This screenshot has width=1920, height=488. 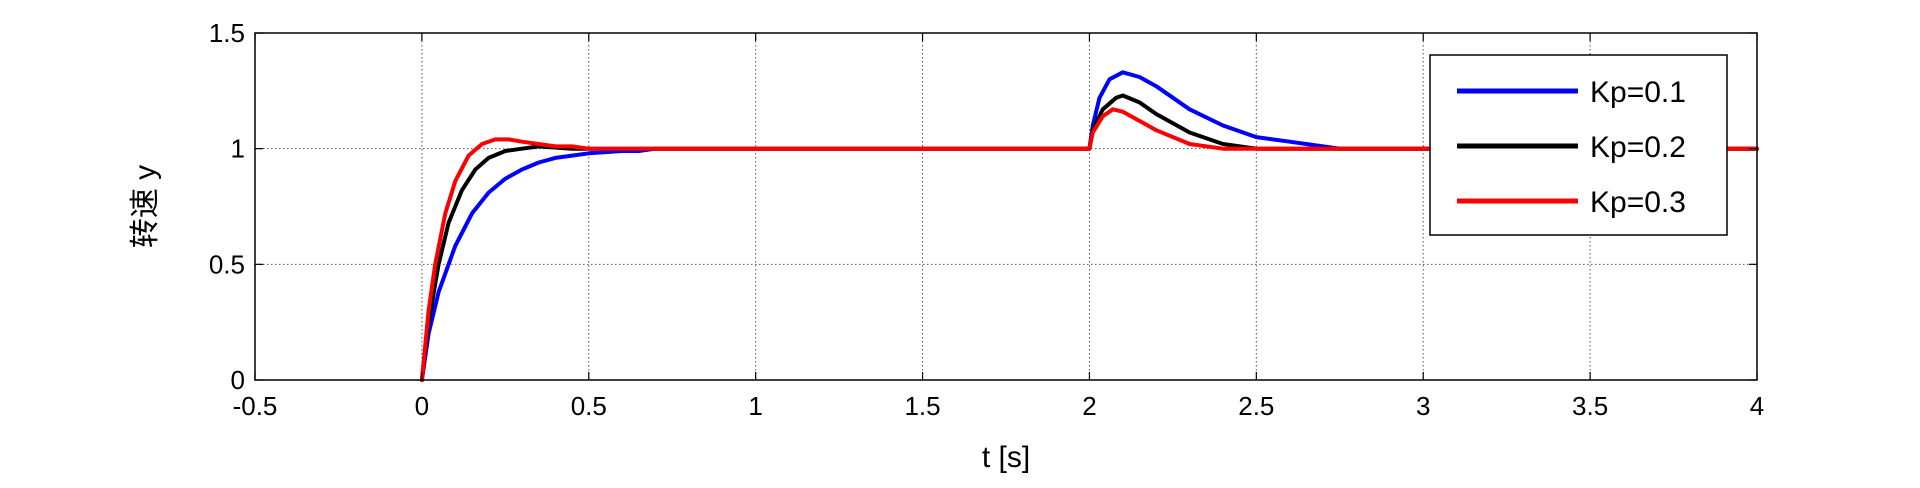 What do you see at coordinates (1757, 406) in the screenshot?
I see `x-tick-label: 4` at bounding box center [1757, 406].